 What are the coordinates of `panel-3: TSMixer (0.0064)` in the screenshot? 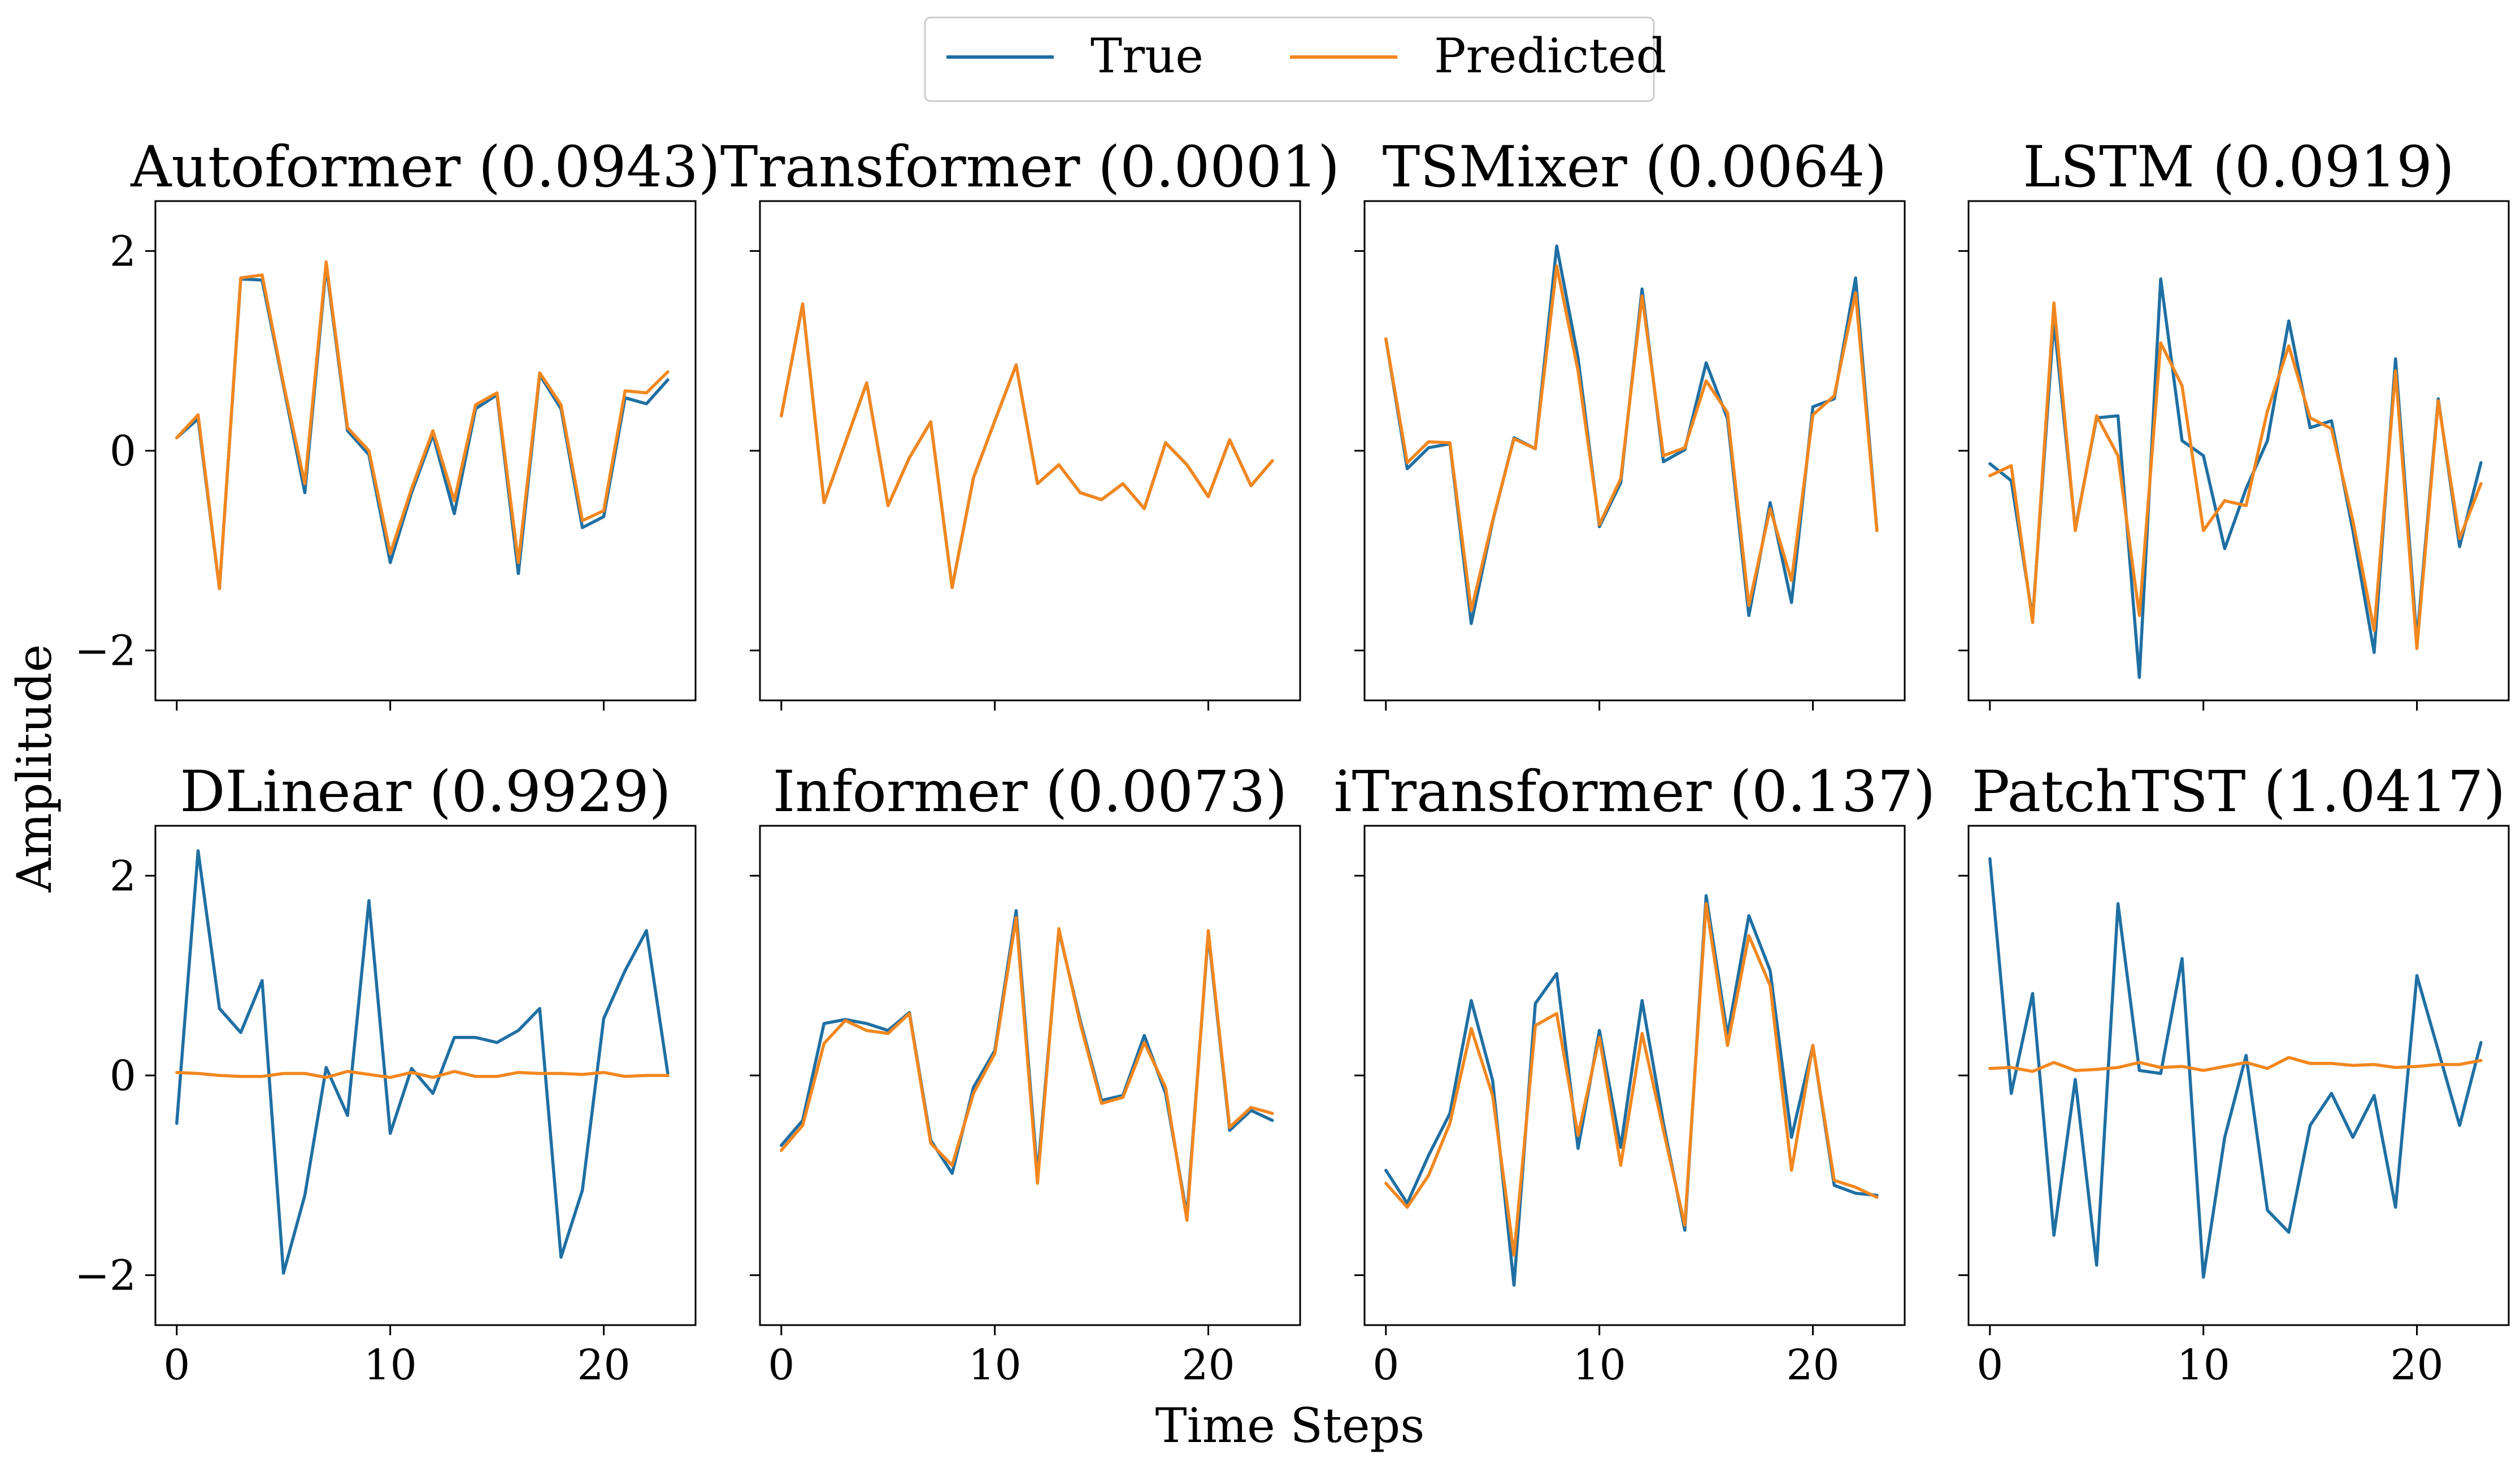 It's located at (1630, 422).